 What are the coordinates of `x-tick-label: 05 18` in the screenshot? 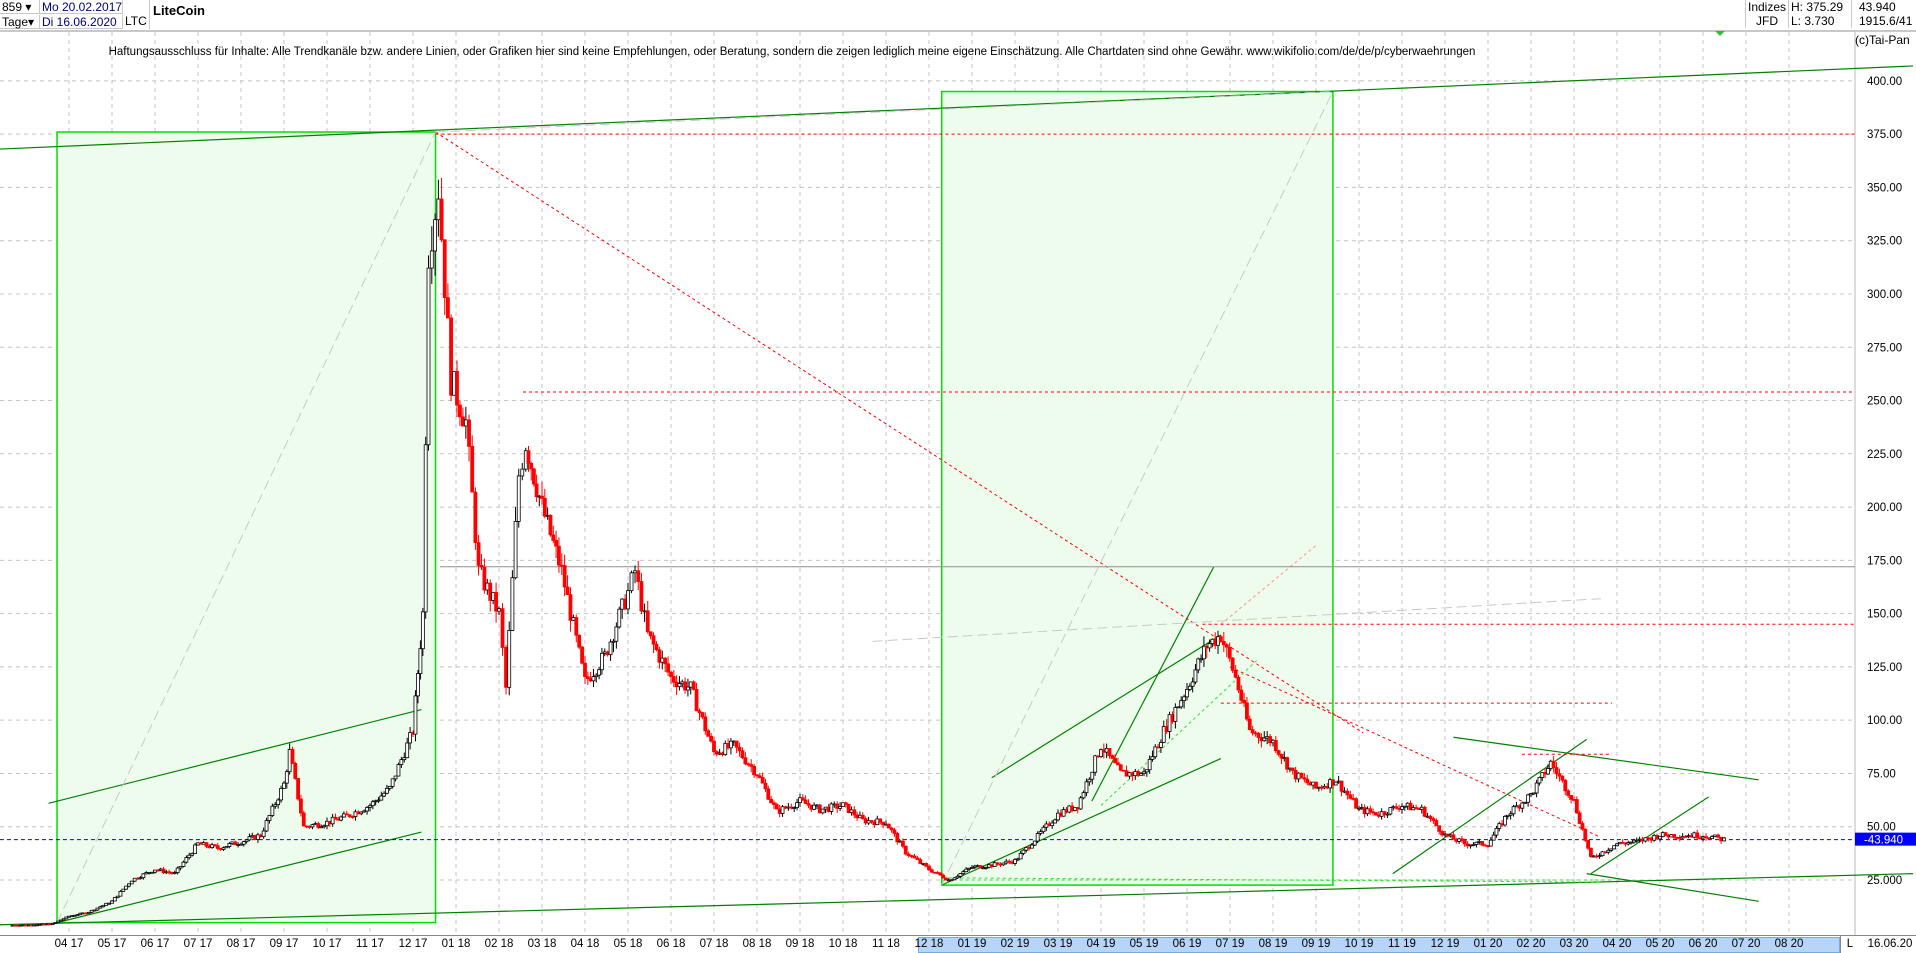 It's located at (628, 944).